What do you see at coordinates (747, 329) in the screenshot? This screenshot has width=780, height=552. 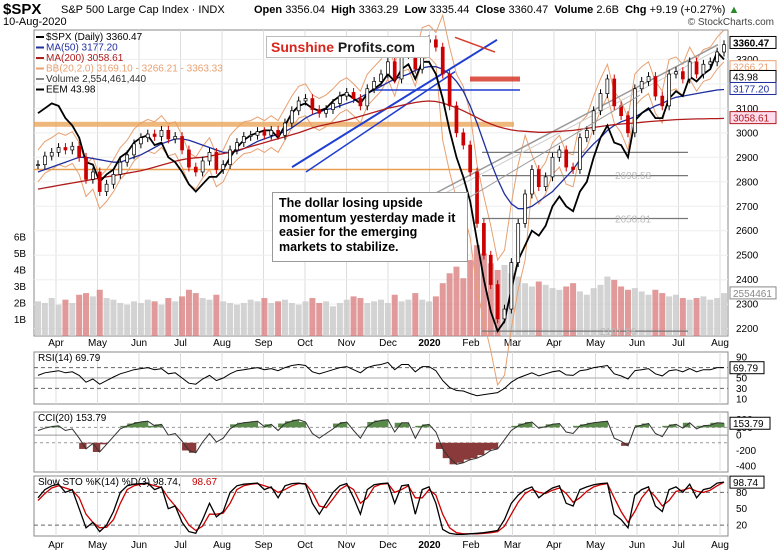 I see `y-tick-label: 2200` at bounding box center [747, 329].